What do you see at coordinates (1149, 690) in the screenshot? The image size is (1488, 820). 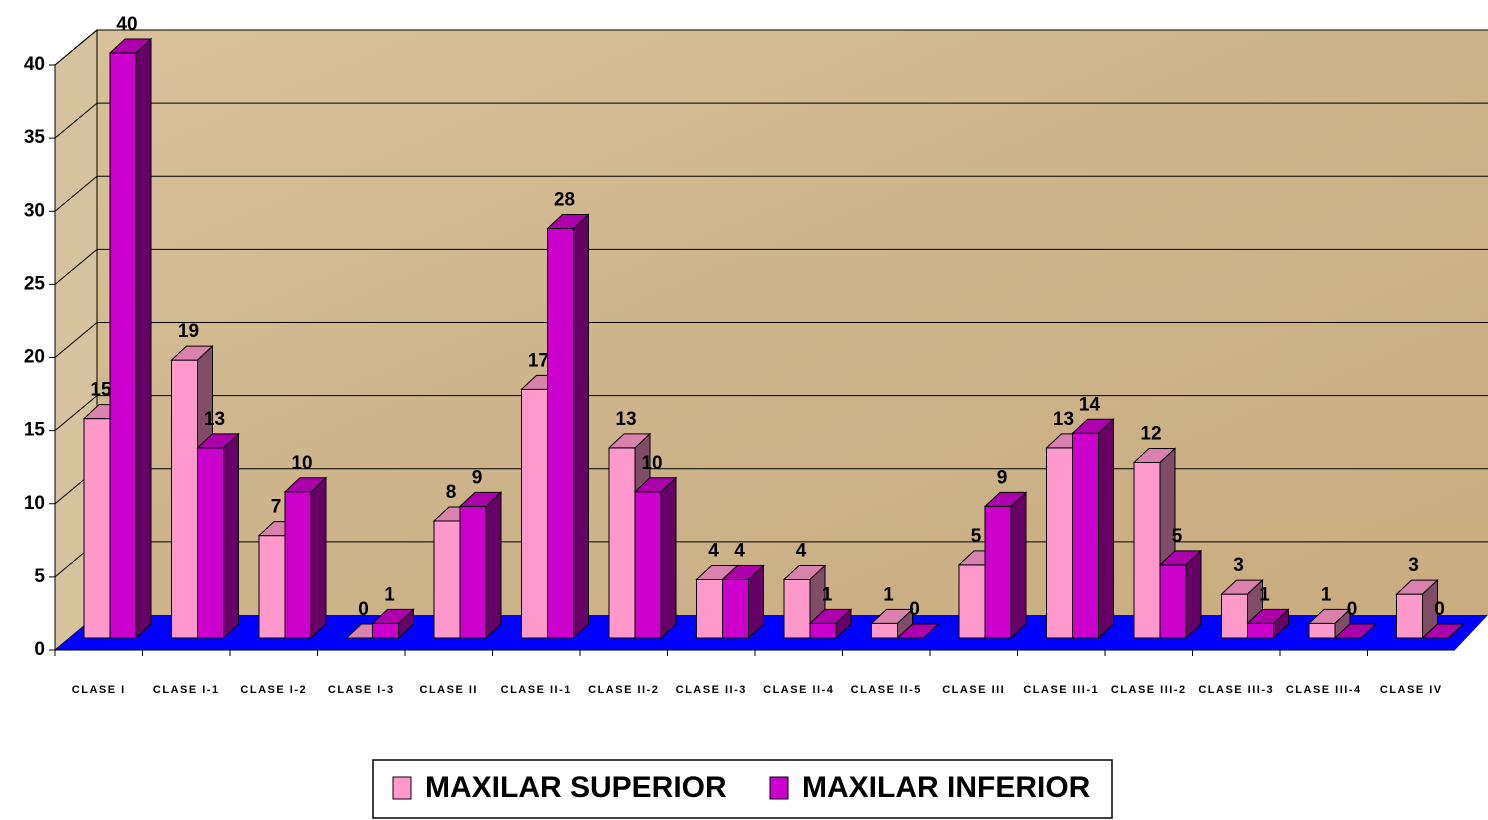 I see `x-tick-label: CLASE III-2` at bounding box center [1149, 690].